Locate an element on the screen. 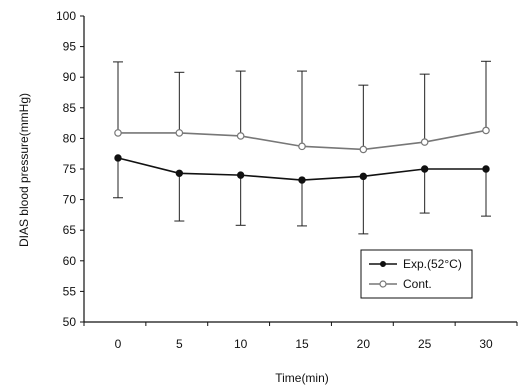  y-tick-label-80: 80 is located at coordinates (70, 138).